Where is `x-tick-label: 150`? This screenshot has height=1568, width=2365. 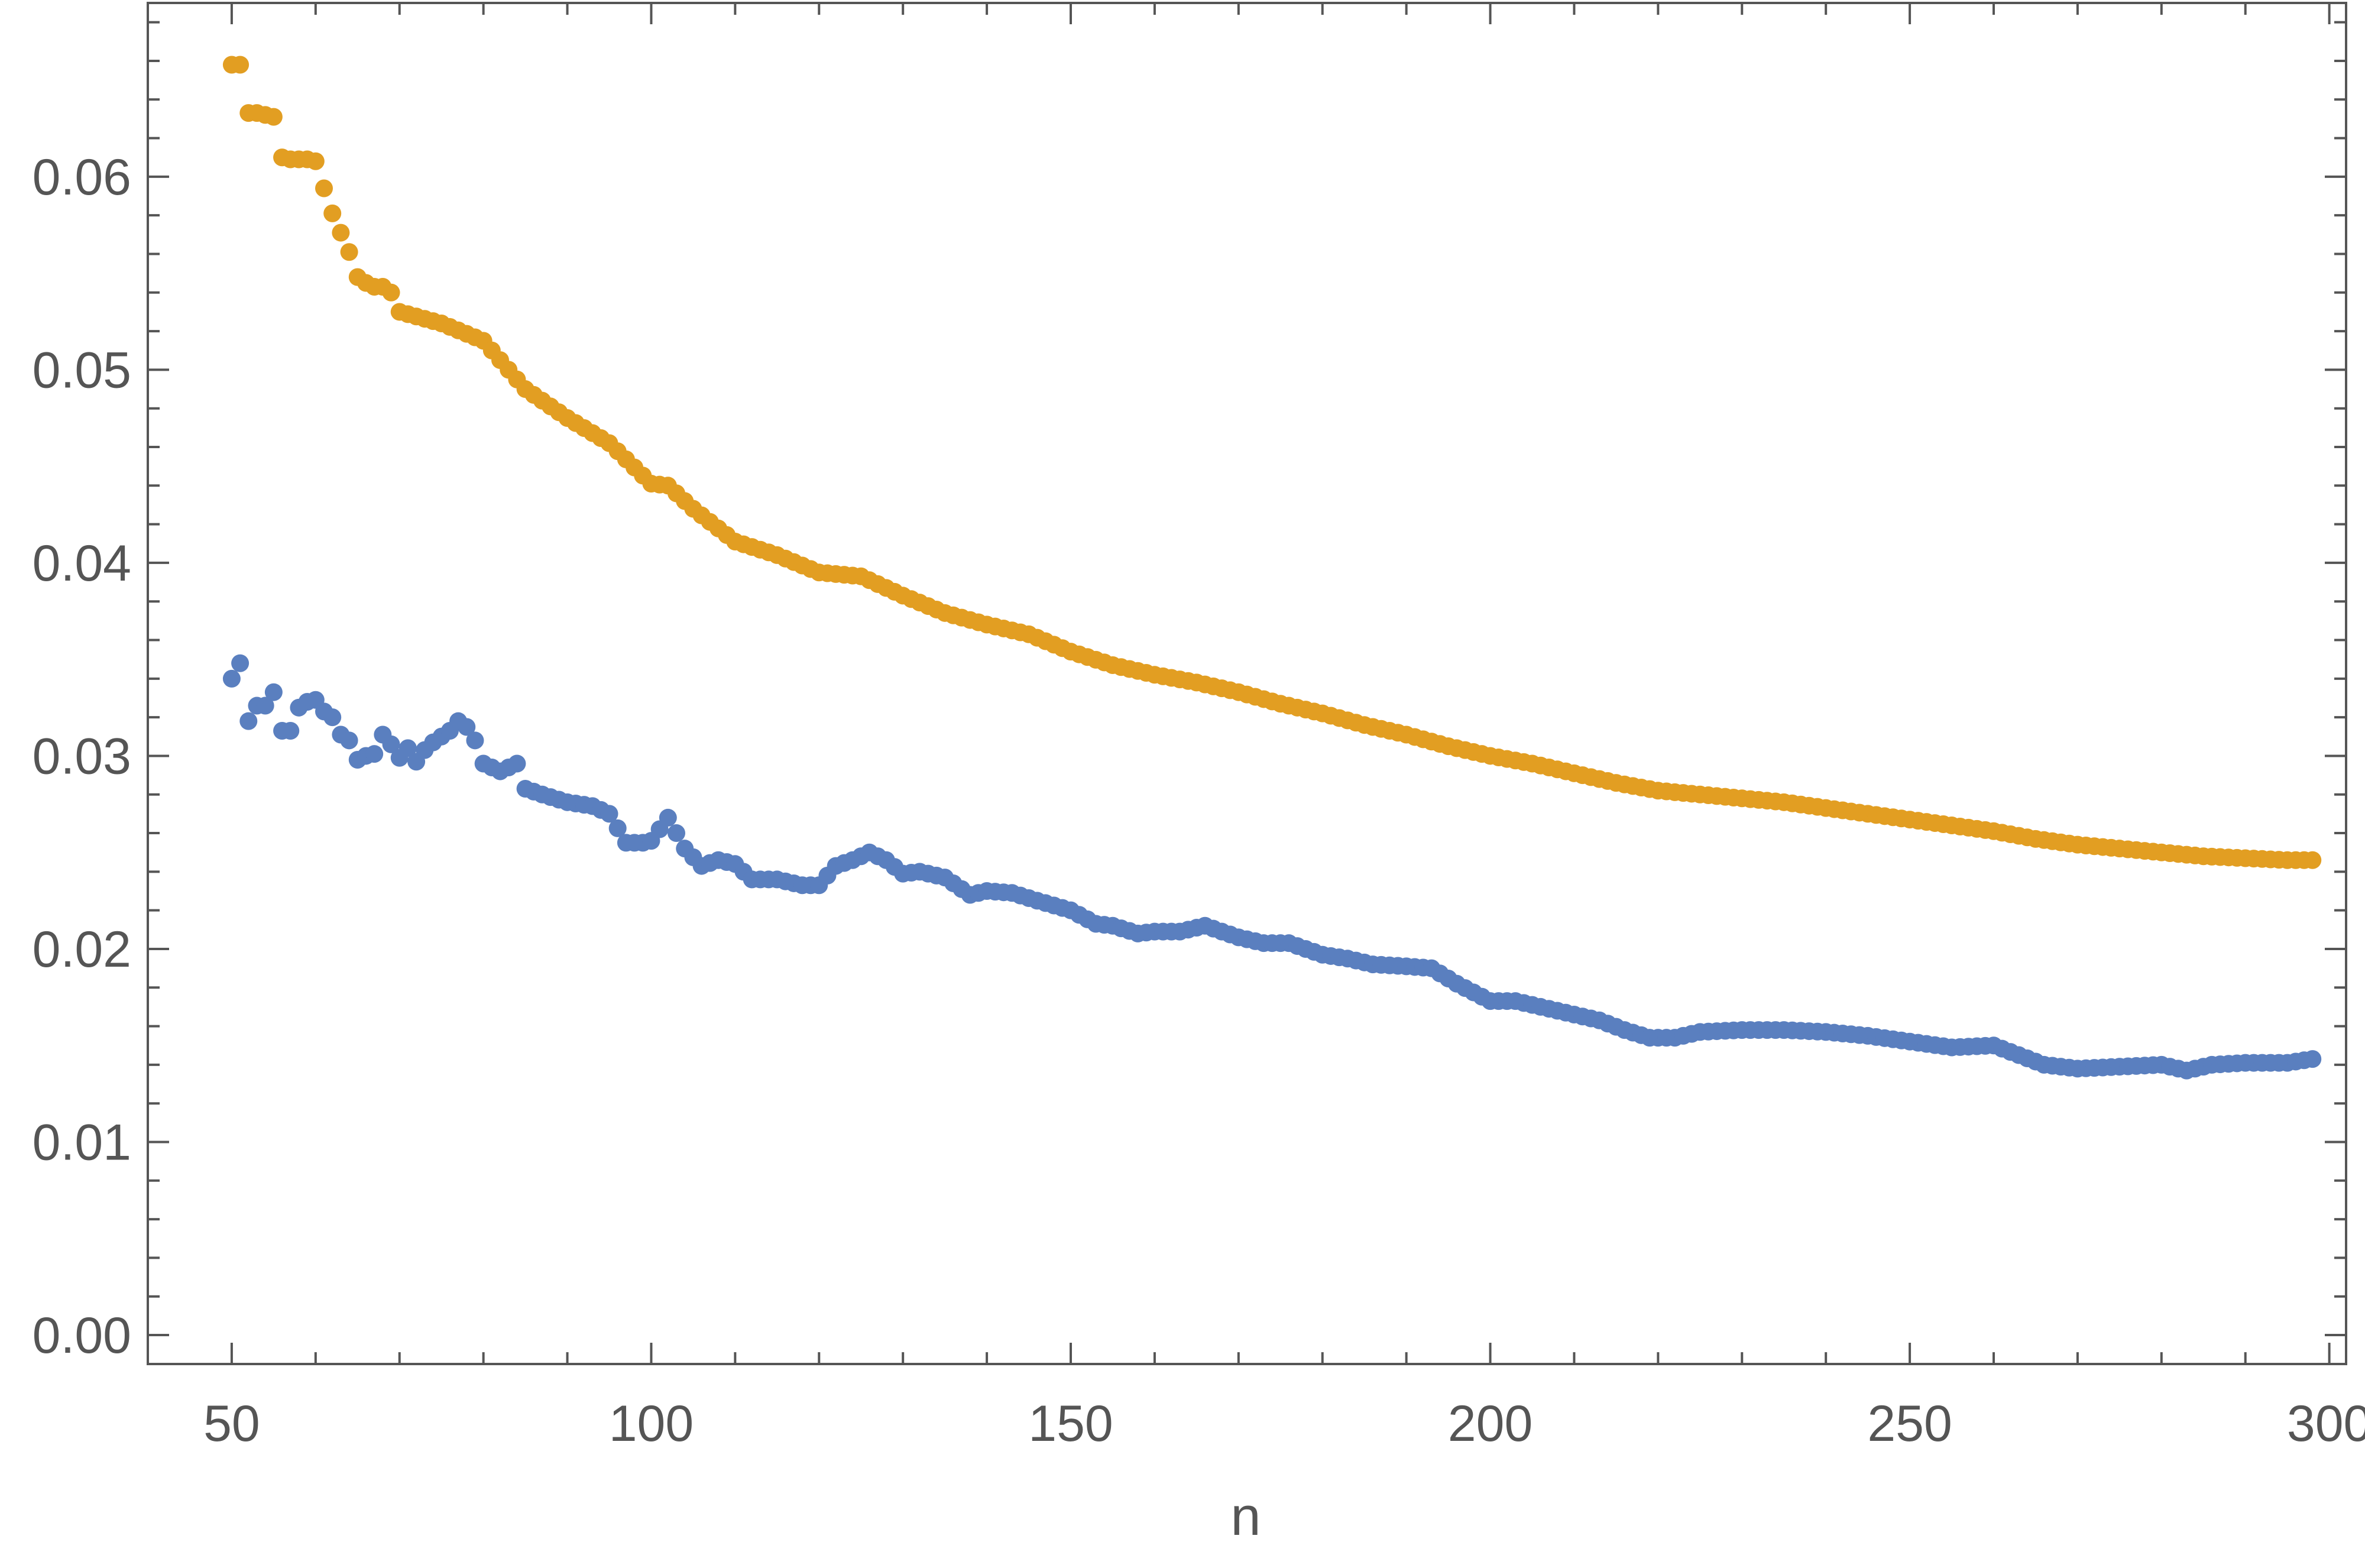
x-tick-label: 150 is located at coordinates (1070, 1423).